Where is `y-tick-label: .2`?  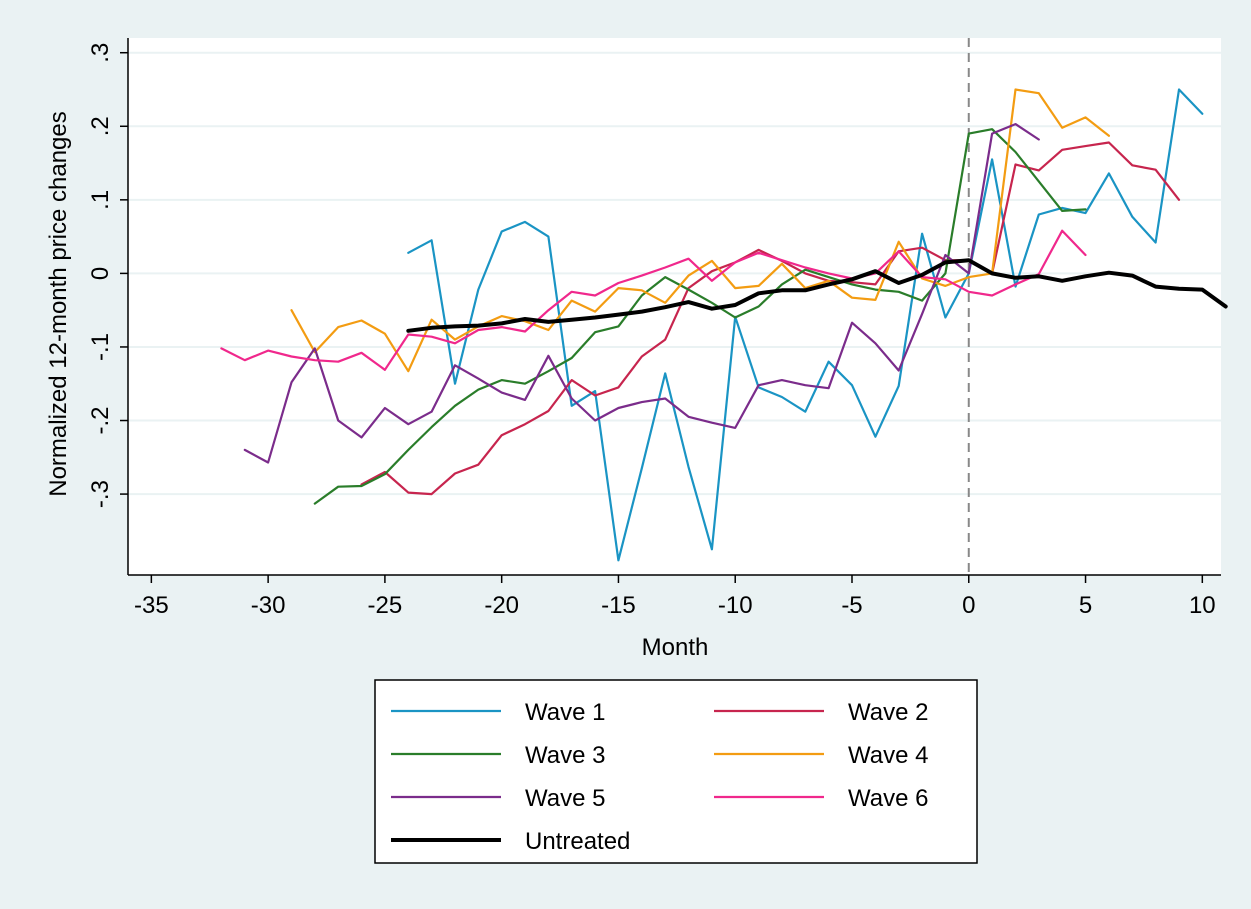 y-tick-label: .2 is located at coordinates (100, 126).